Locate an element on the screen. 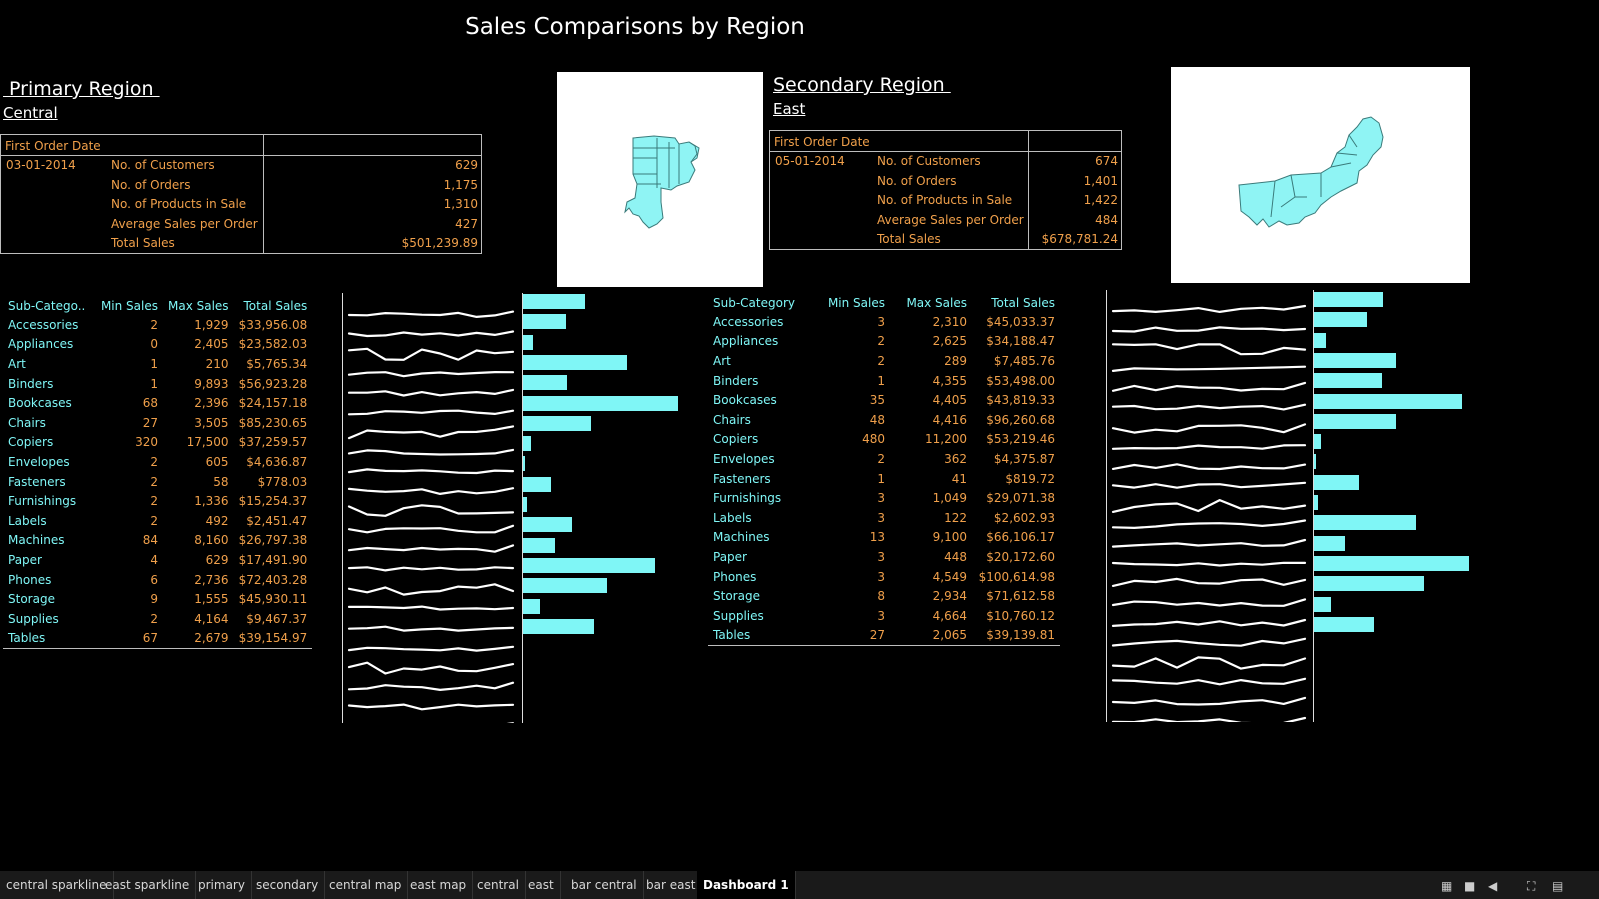 The width and height of the screenshot is (1599, 899). sheet-tab: east map is located at coordinates (439, 885).